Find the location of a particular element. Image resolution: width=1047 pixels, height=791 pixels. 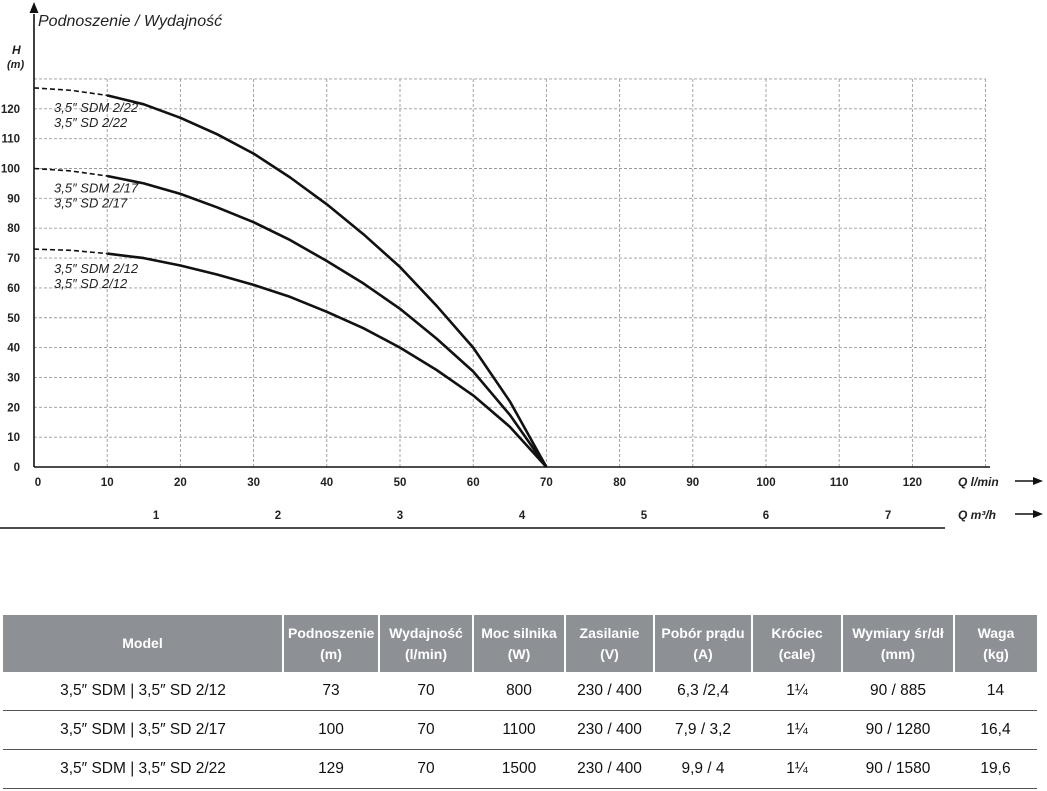

header-unit: (A) is located at coordinates (703, 653).